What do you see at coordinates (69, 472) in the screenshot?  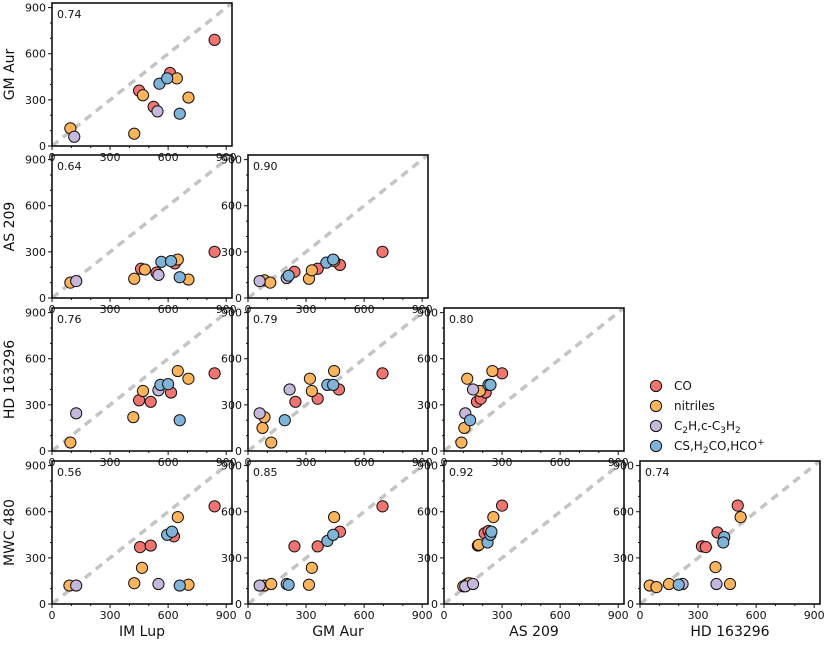 I see `correlation-label: 0.56` at bounding box center [69, 472].